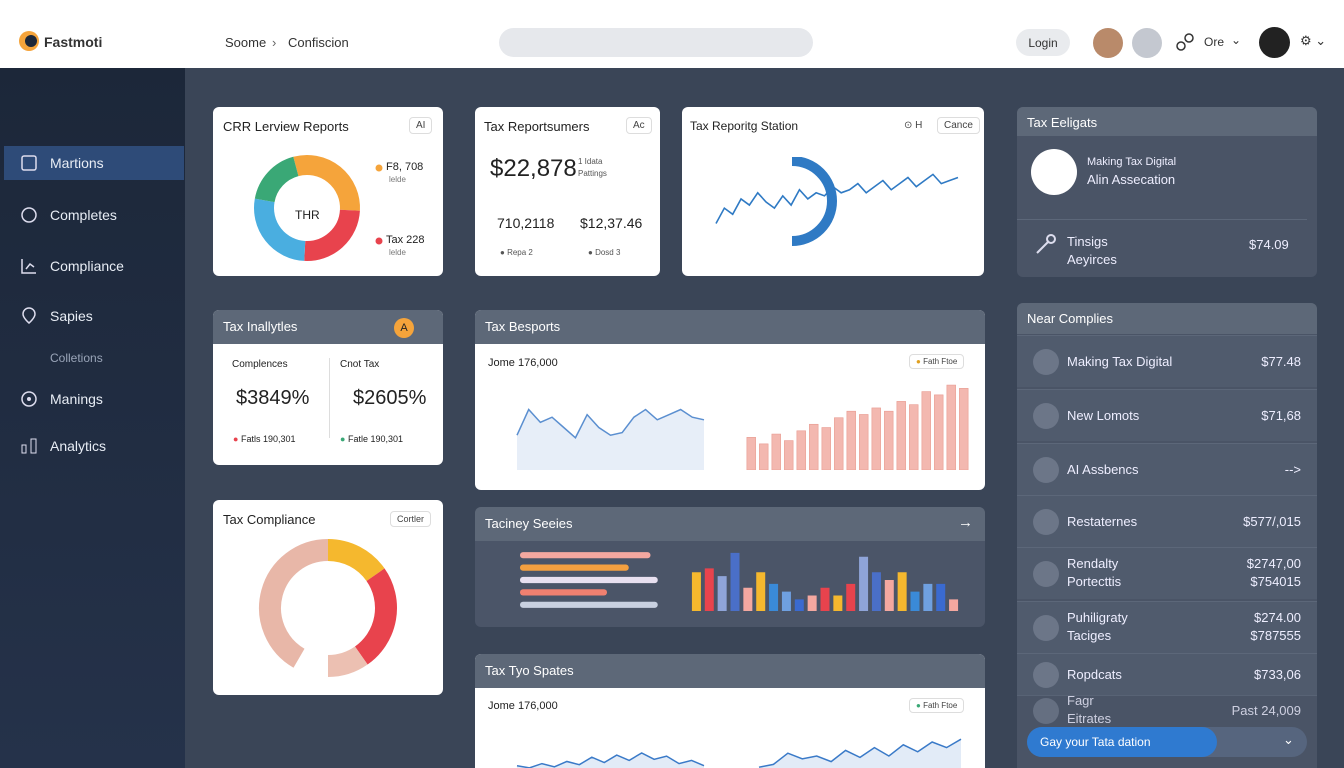  What do you see at coordinates (1313, 40) in the screenshot?
I see `settings: ⚙ ⌄` at bounding box center [1313, 40].